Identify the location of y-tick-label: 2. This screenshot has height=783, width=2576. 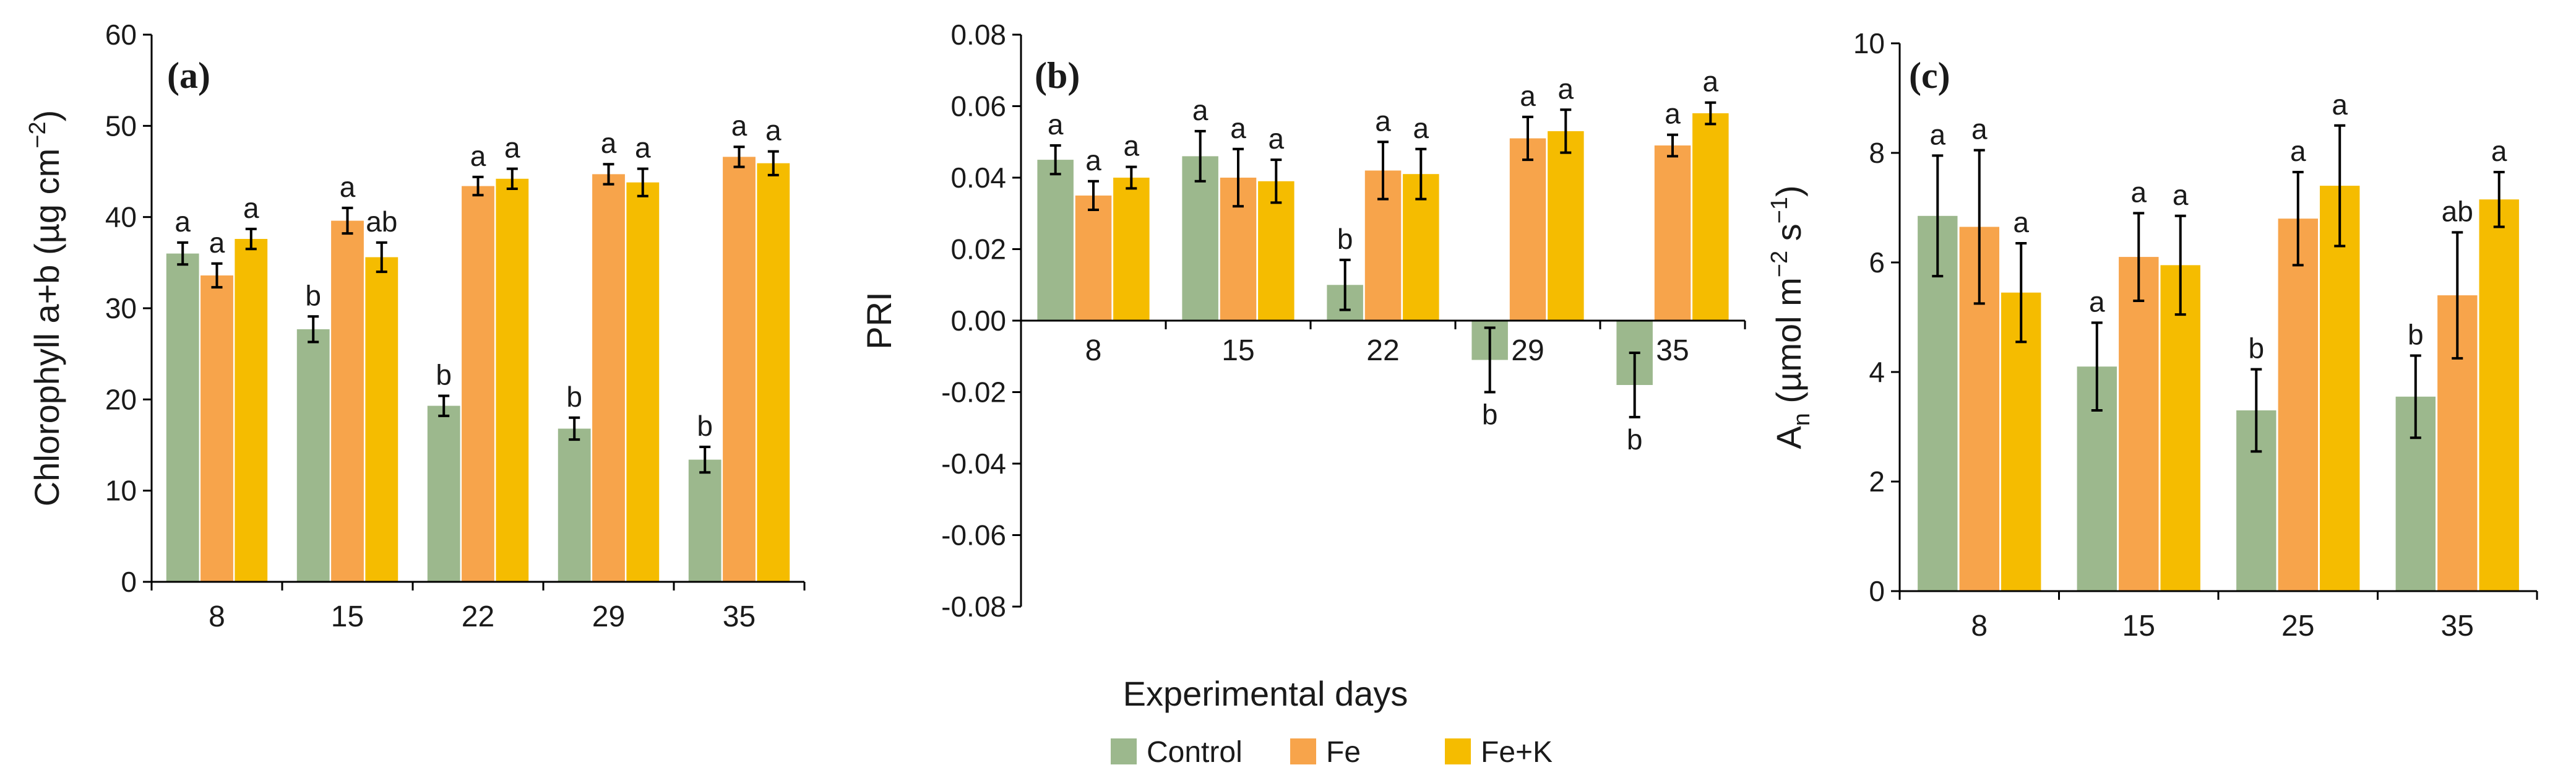
(1877, 481).